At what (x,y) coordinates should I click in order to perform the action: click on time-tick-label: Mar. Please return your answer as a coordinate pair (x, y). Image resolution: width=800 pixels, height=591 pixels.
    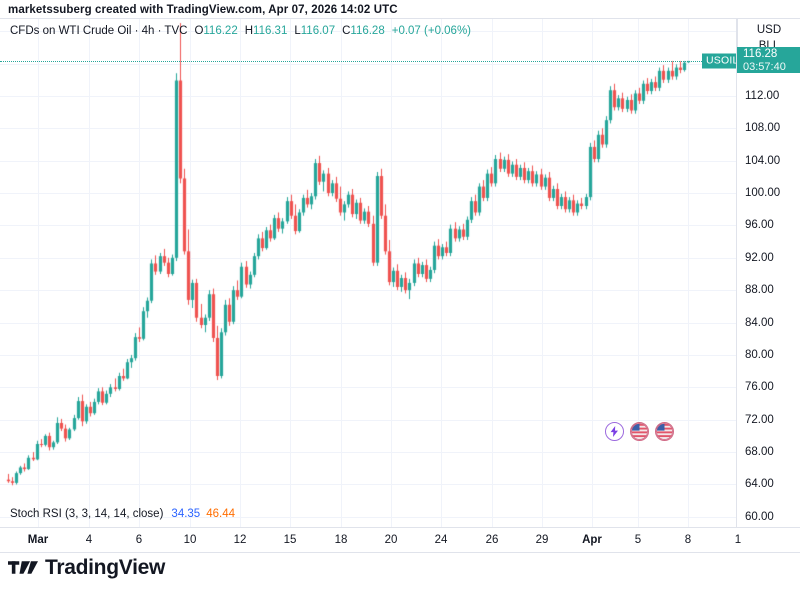
    Looking at the image, I should click on (38, 540).